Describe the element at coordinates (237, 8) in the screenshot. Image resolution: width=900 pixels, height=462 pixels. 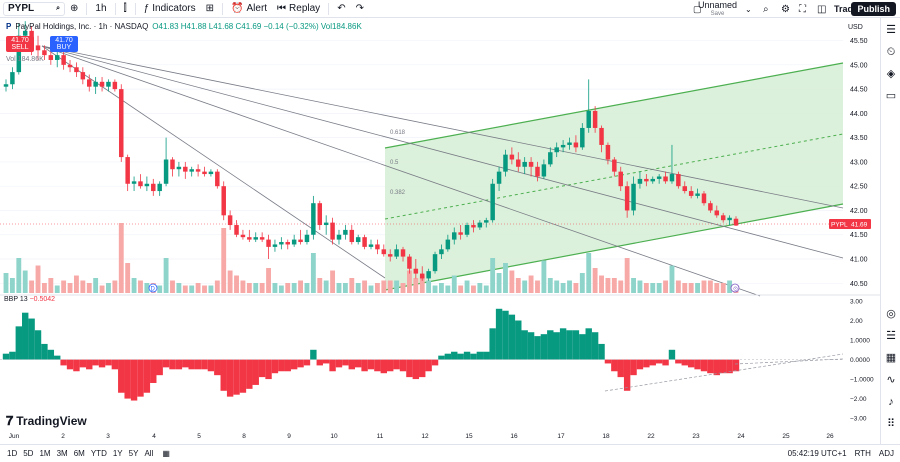
I see `alarm-icon: ⏰` at that location.